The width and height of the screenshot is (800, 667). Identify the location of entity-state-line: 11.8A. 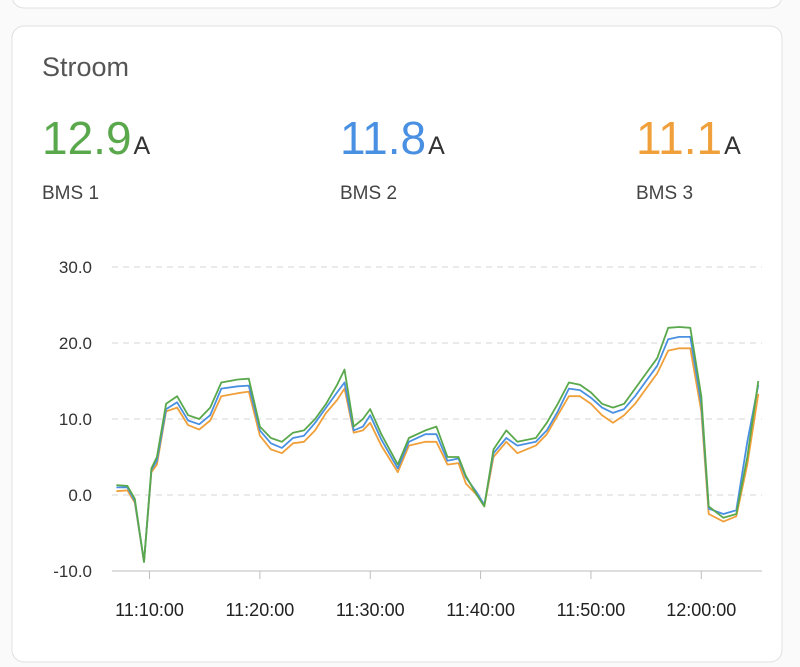
(392, 138).